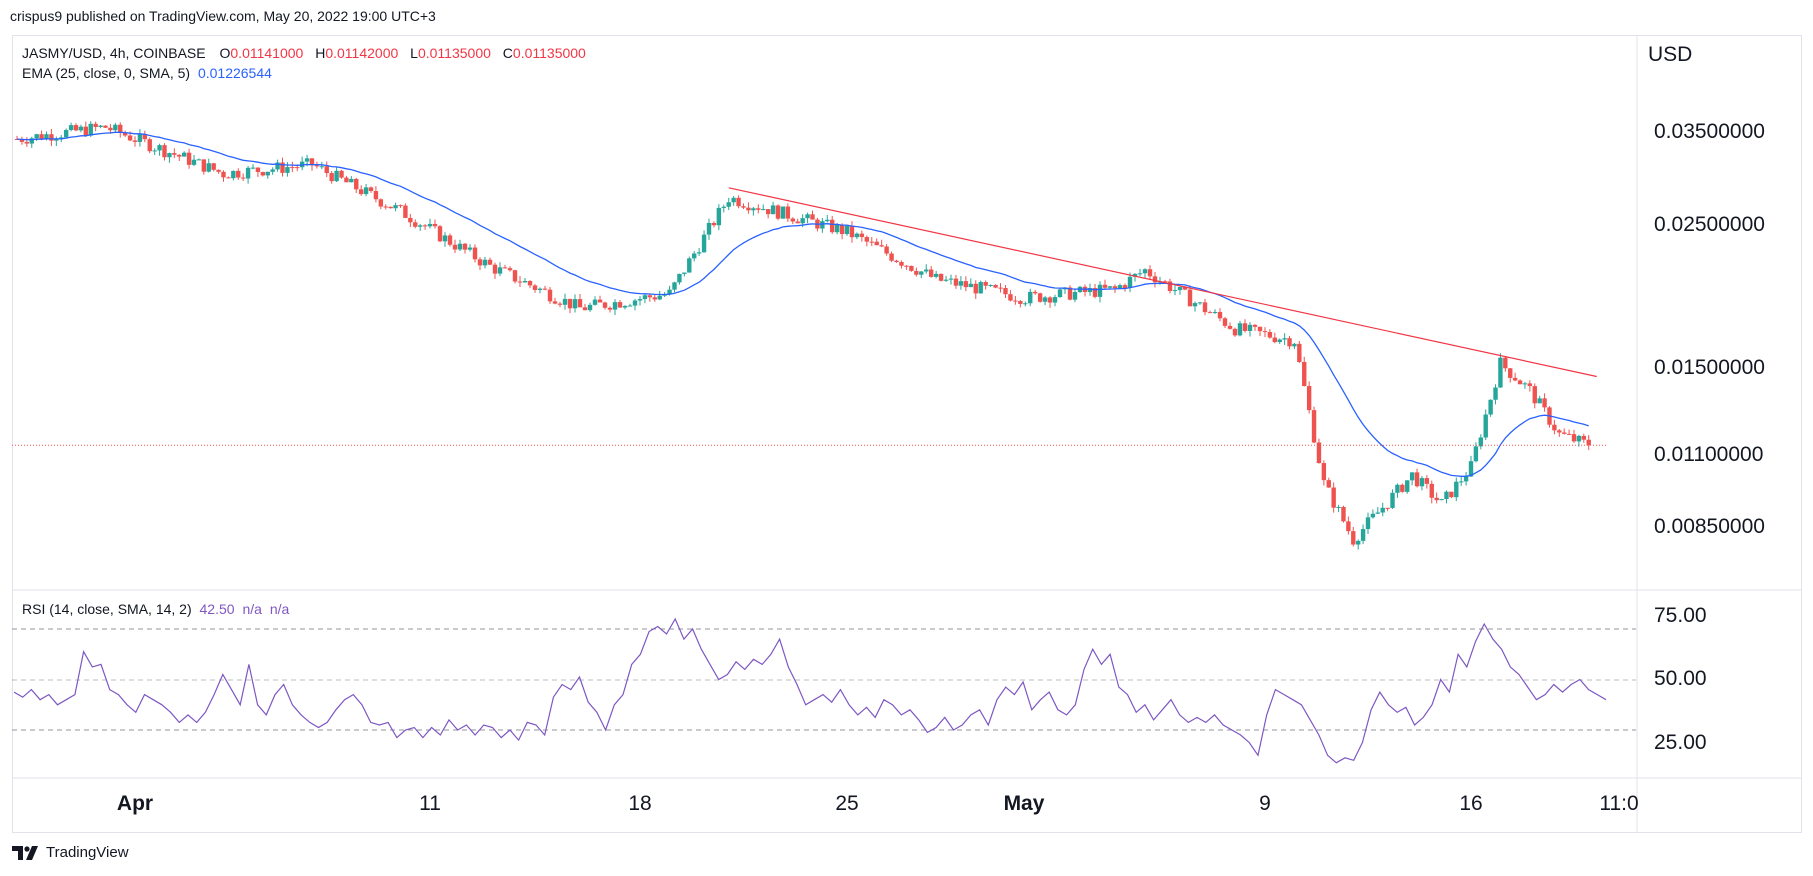 The width and height of the screenshot is (1813, 876). What do you see at coordinates (217, 609) in the screenshot?
I see `rsi-value: 42.50` at bounding box center [217, 609].